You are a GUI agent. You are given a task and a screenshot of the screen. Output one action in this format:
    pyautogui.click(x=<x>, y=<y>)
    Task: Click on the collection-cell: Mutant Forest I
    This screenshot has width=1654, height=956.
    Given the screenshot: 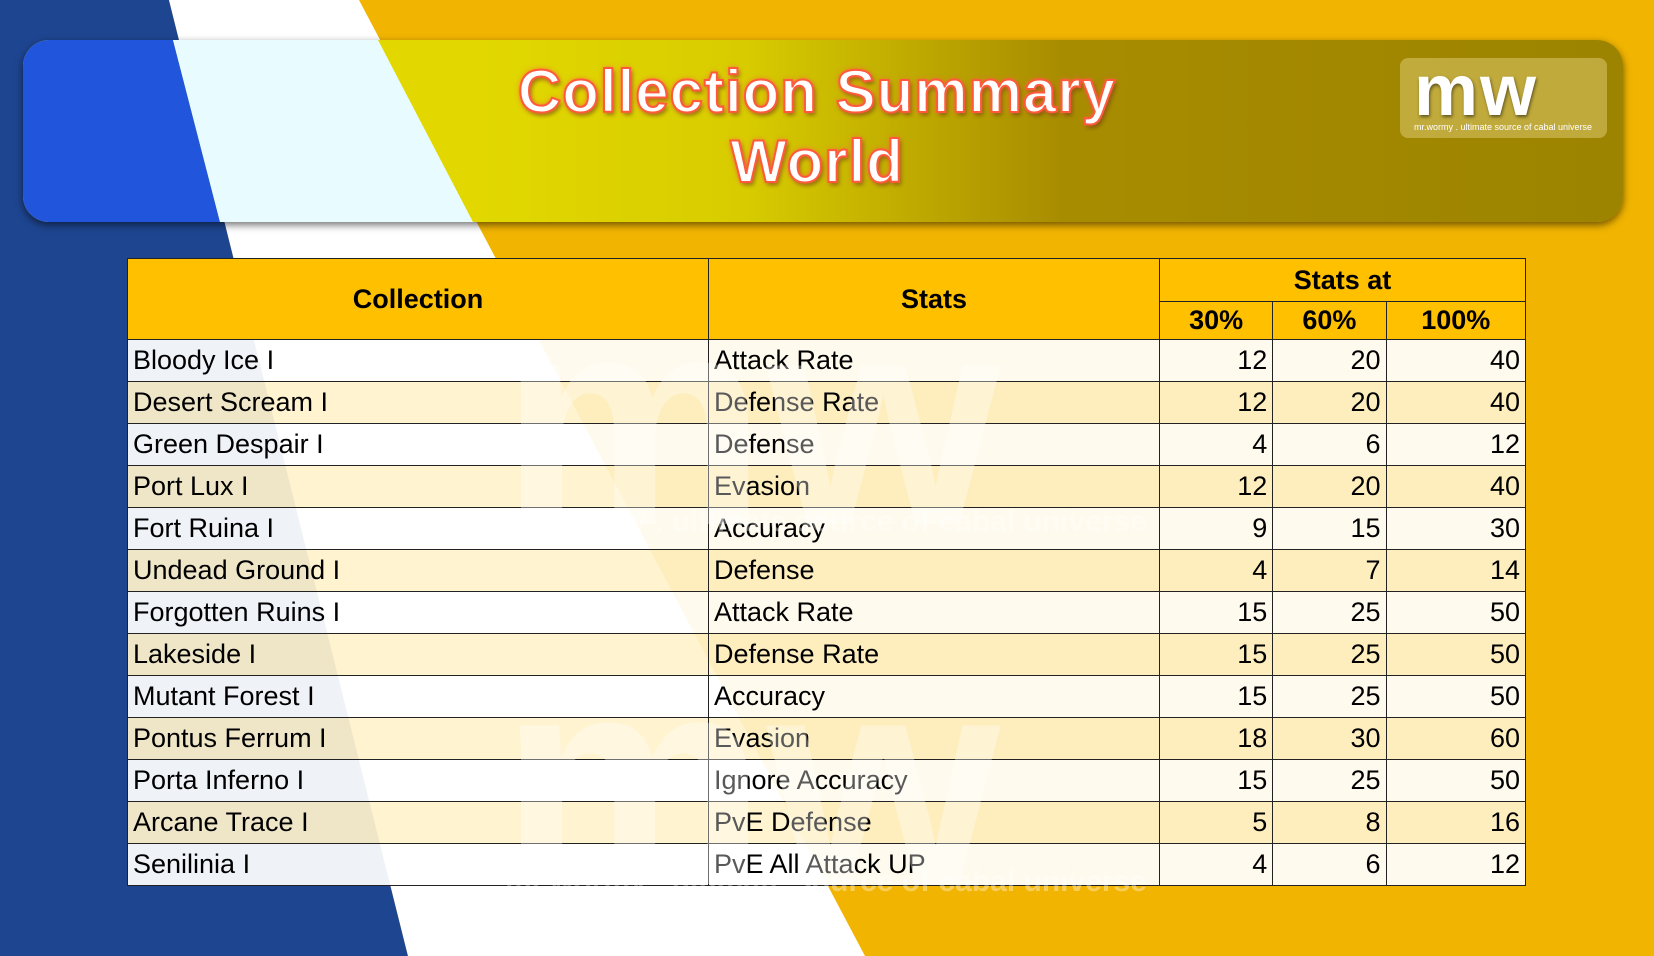 What is the action you would take?
    pyautogui.click(x=418, y=696)
    